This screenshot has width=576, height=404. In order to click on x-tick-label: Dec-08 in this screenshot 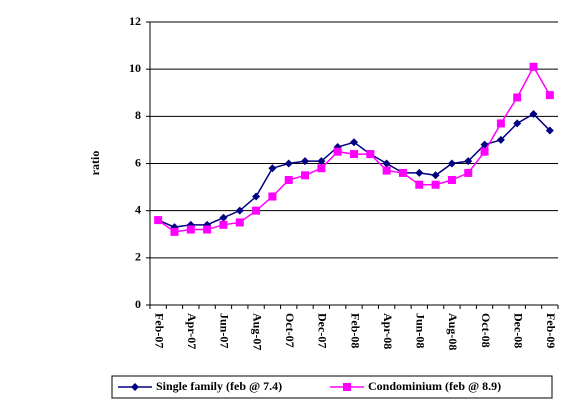, I will do `click(518, 330)`.